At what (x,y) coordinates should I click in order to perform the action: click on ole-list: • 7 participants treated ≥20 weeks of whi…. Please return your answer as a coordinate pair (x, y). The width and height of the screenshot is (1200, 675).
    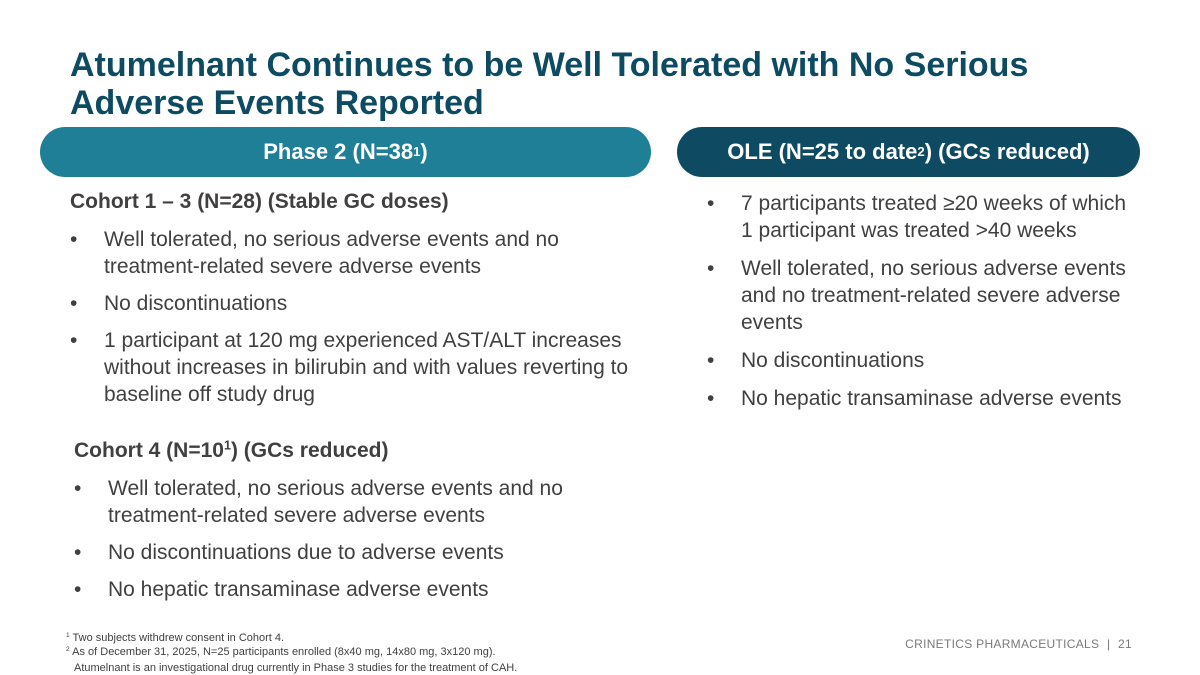
    Looking at the image, I should click on (917, 301).